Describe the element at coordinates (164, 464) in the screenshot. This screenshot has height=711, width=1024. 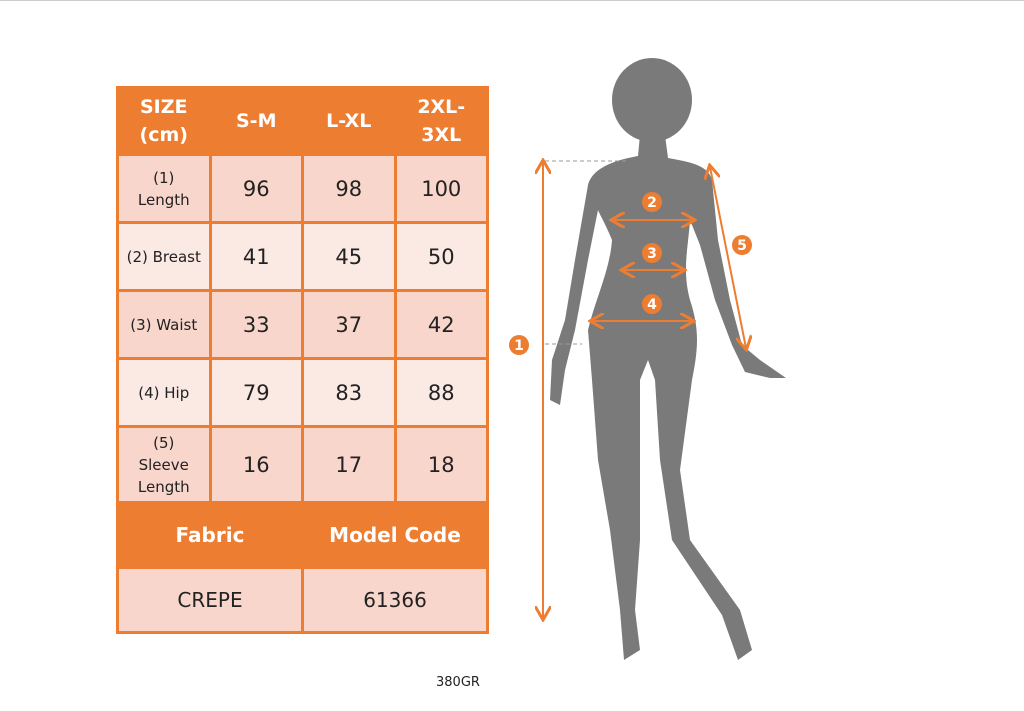
I see `row-label: (5) Sleeve Length` at that location.